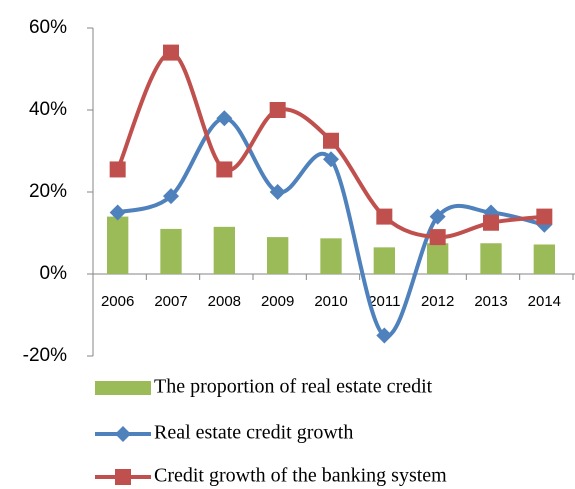 The height and width of the screenshot is (489, 575). I want to click on y-tick-label: -20%, so click(45, 355).